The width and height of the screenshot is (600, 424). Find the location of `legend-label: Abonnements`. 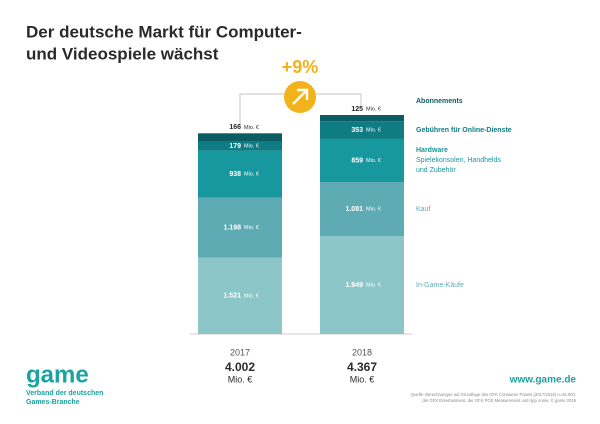

legend-label: Abonnements is located at coordinates (439, 101).